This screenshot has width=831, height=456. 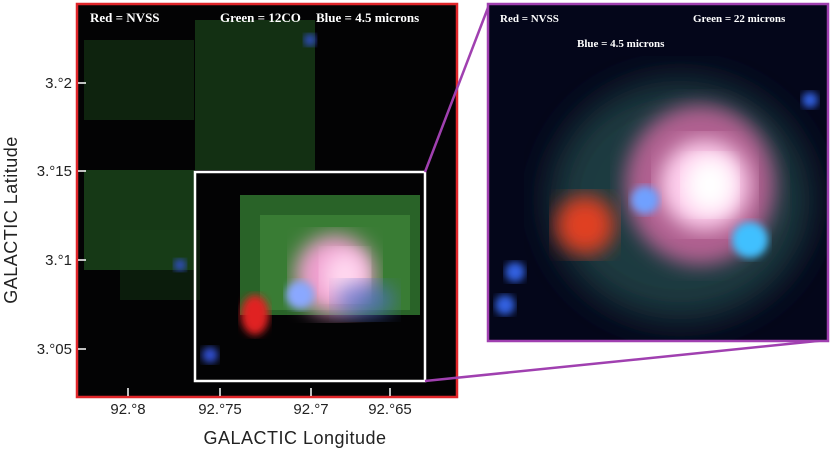 I want to click on y-axis-label: GALACTIC Latitude, so click(x=11, y=220).